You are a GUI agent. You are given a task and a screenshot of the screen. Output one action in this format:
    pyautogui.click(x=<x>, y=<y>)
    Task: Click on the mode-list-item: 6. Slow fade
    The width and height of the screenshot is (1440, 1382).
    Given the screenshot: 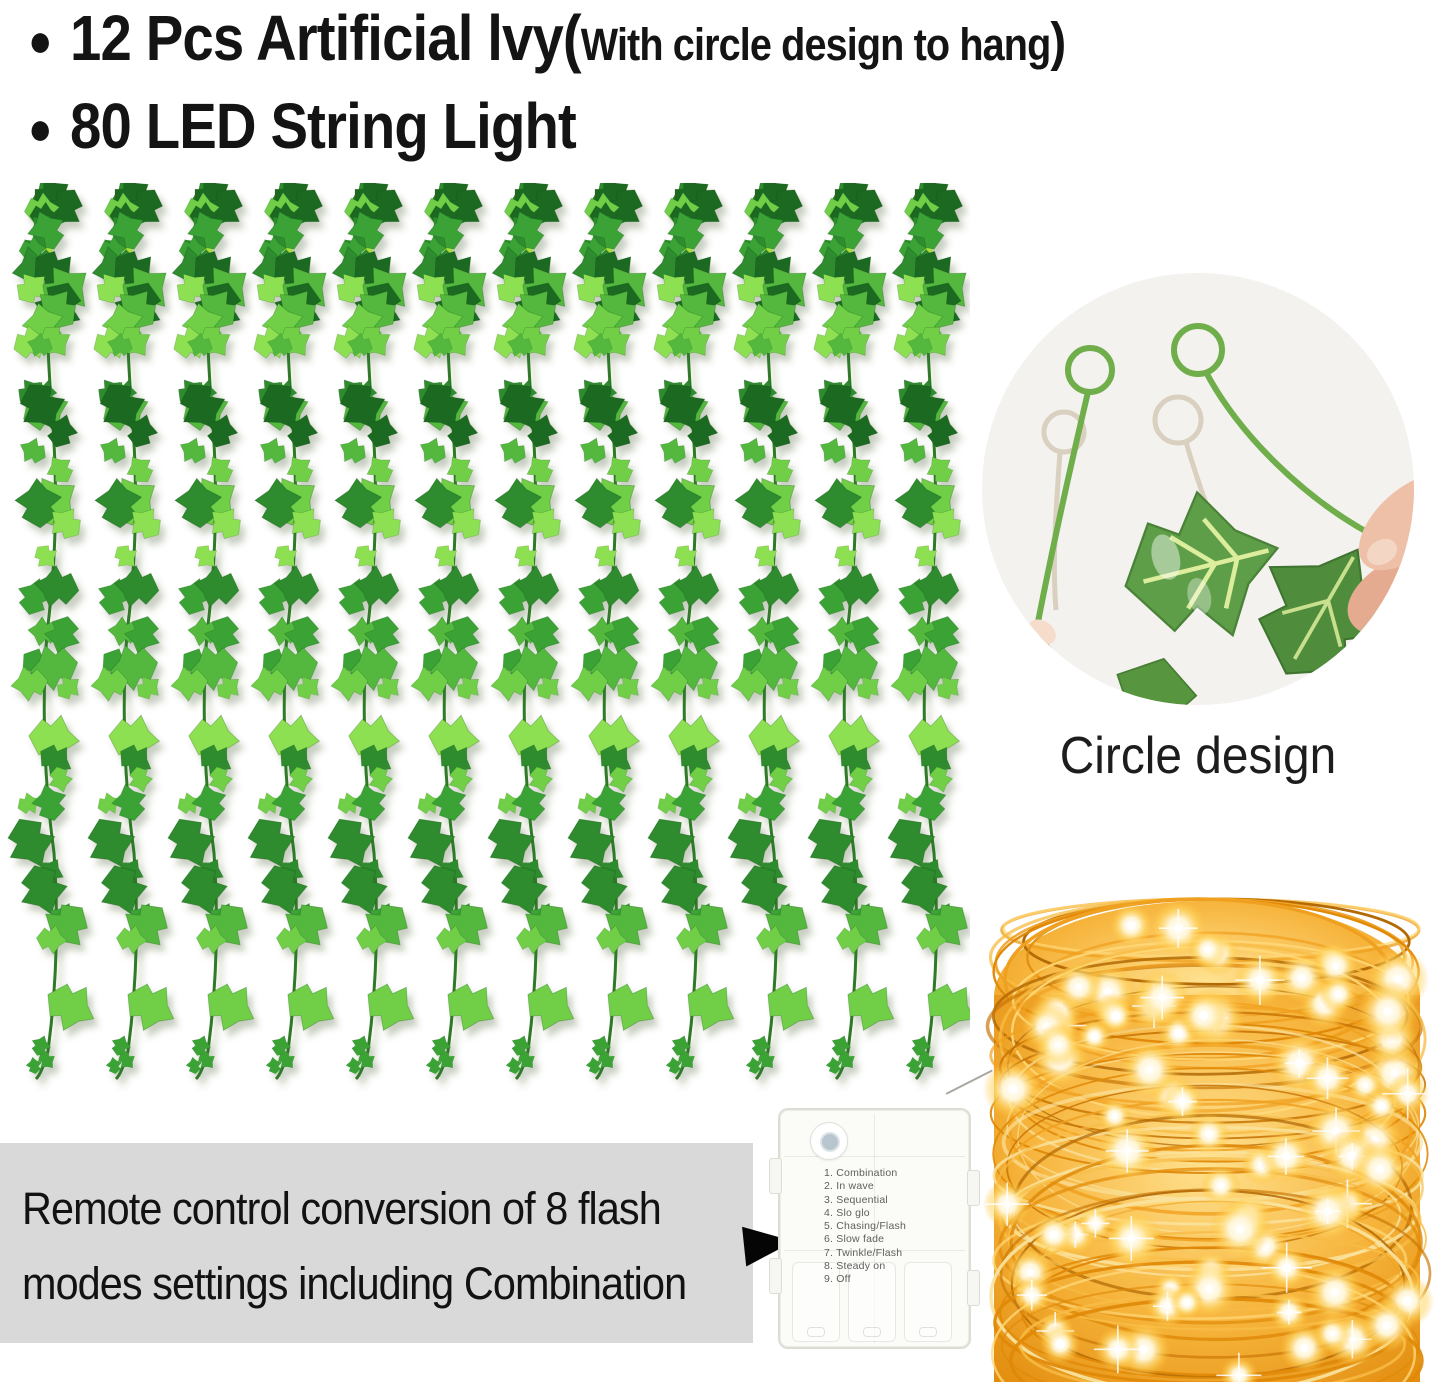 What is the action you would take?
    pyautogui.click(x=854, y=1239)
    